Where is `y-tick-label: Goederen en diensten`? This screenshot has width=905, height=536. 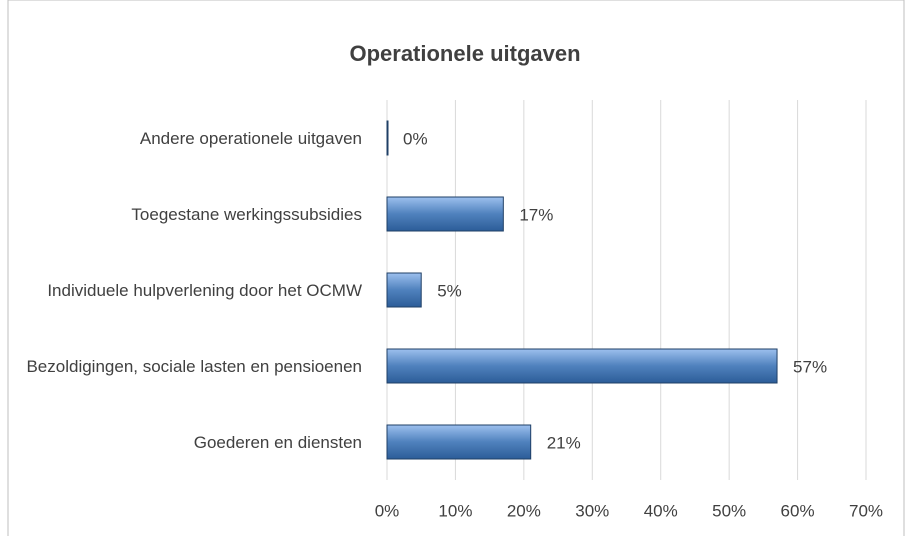 y-tick-label: Goederen en diensten is located at coordinates (277, 442).